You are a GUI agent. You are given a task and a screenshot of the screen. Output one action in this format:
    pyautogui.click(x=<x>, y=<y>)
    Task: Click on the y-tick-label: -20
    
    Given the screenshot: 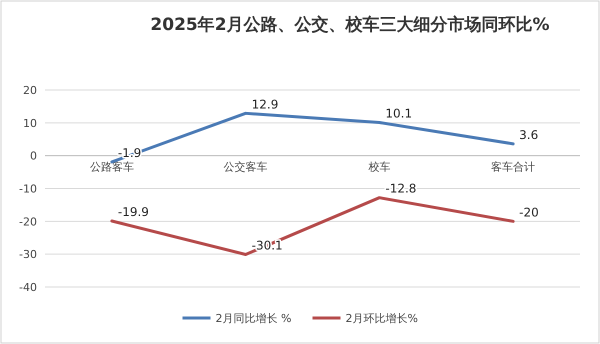 What is the action you would take?
    pyautogui.click(x=28, y=221)
    